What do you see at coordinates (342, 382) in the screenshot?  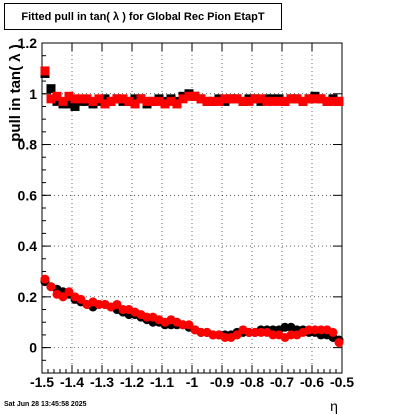 I see `x-tick-label: -0.5` at bounding box center [342, 382].